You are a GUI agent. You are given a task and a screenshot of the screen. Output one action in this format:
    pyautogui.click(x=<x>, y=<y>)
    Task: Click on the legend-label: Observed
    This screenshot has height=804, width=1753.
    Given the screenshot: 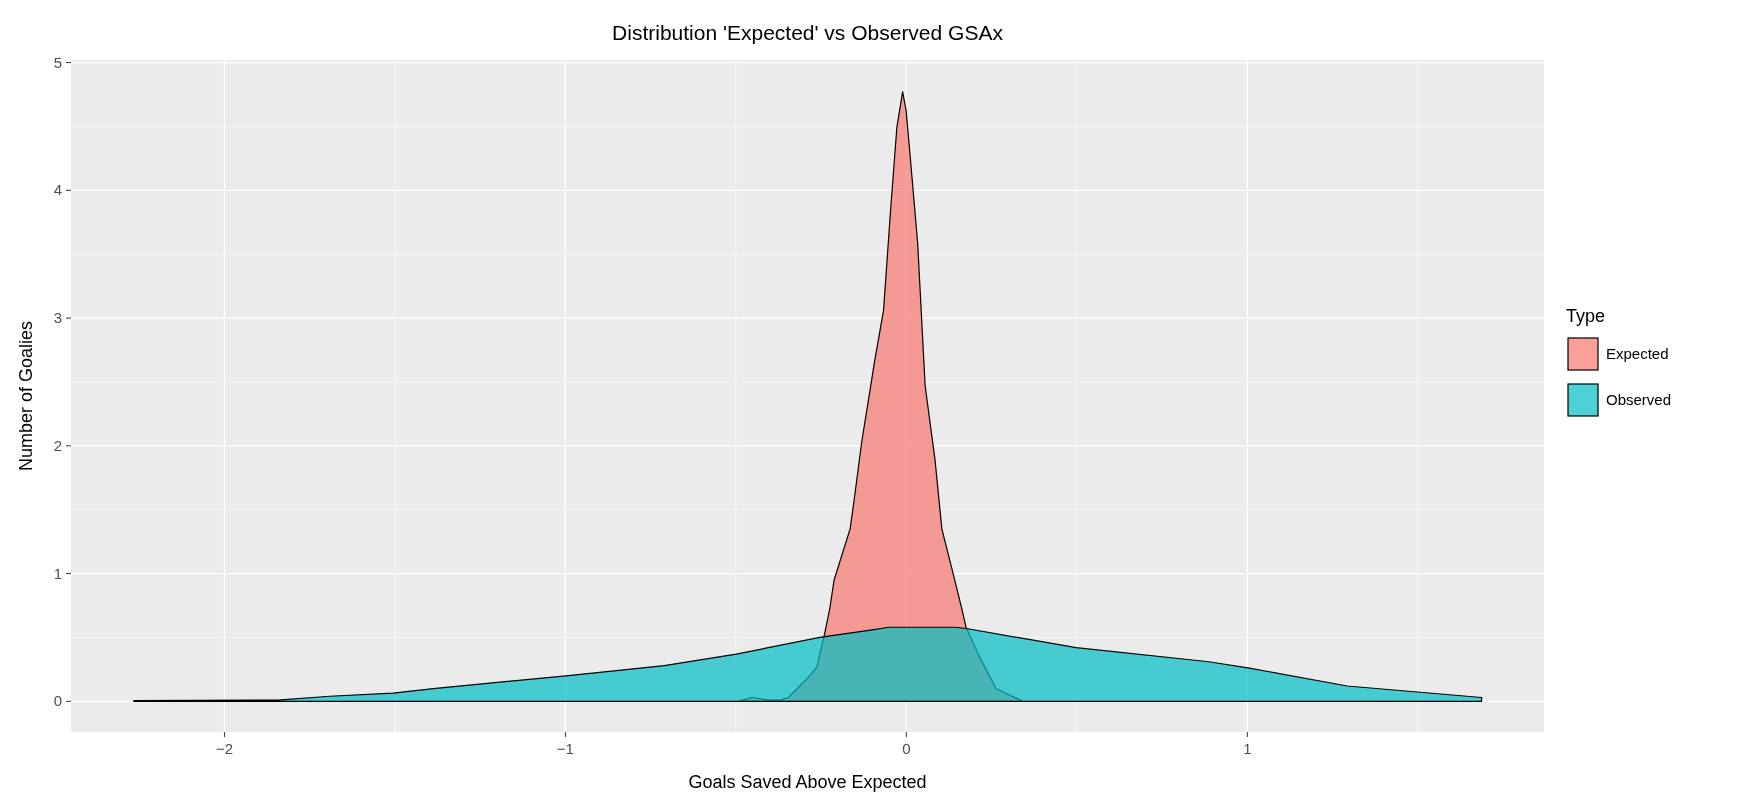 What is the action you would take?
    pyautogui.click(x=1639, y=399)
    